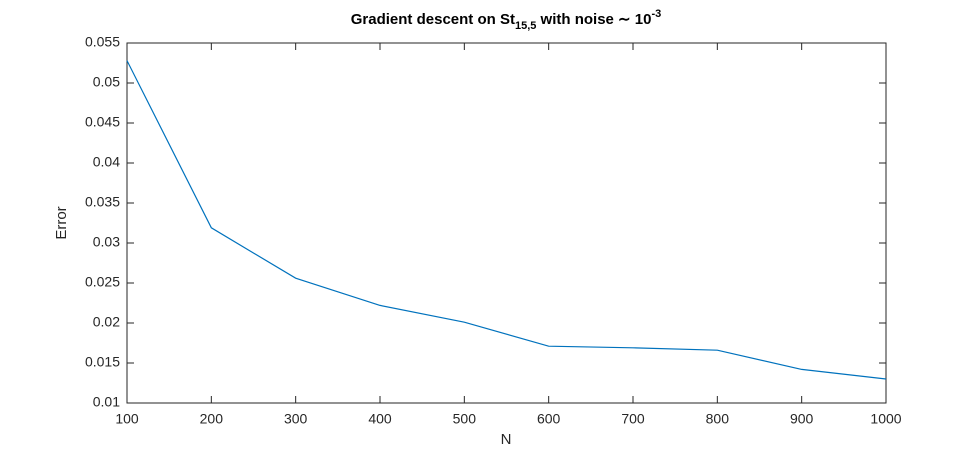  Describe the element at coordinates (102, 42) in the screenshot. I see `y-tick-label: 0.055` at that location.